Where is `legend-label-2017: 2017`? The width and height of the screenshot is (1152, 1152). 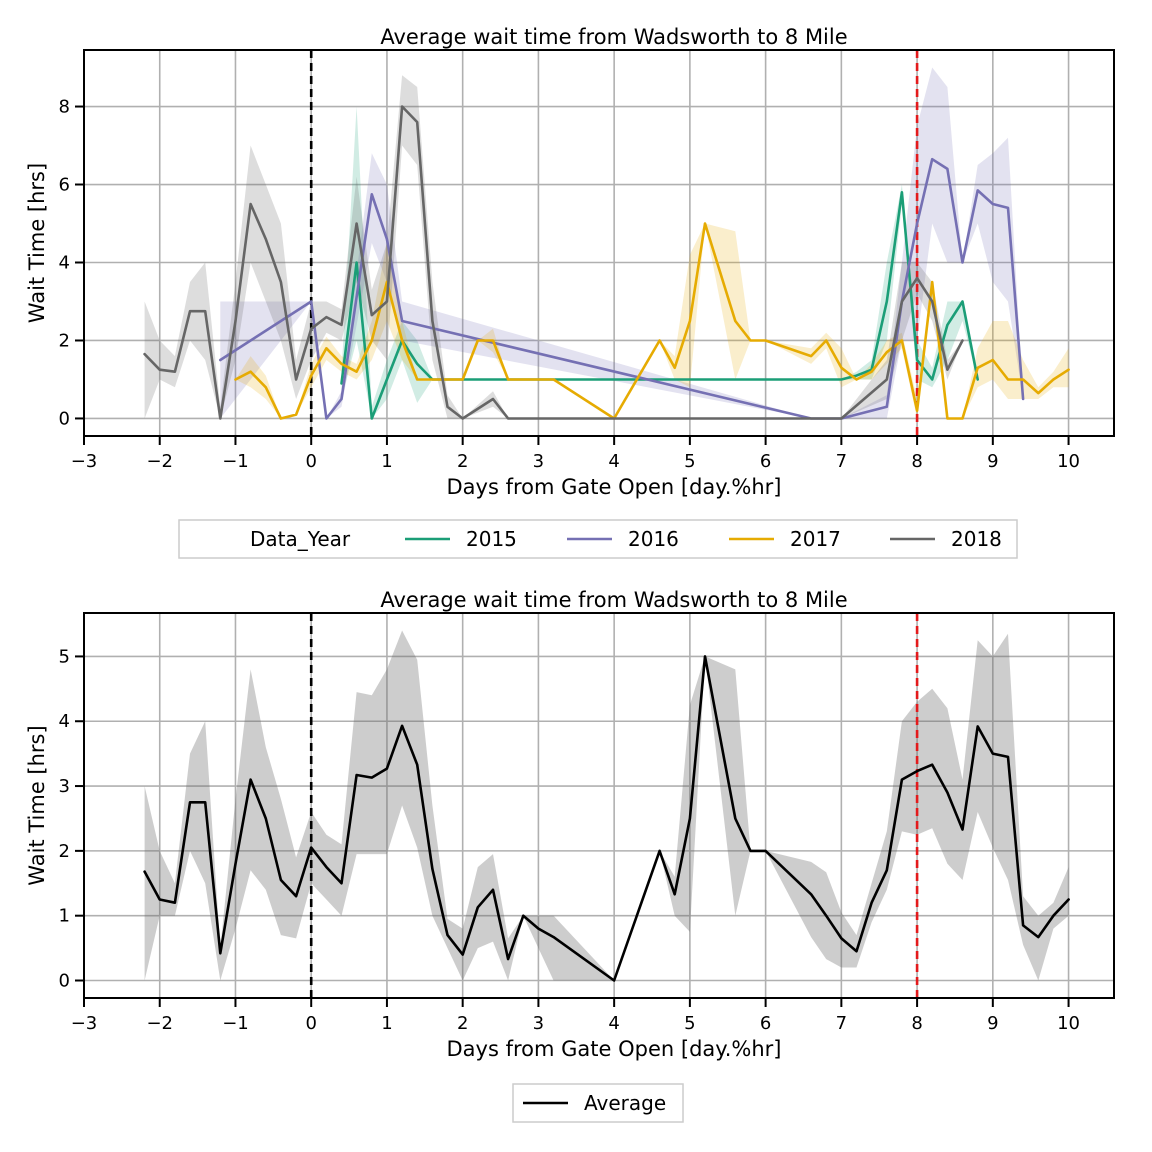
legend-label-2017: 2017 is located at coordinates (815, 539).